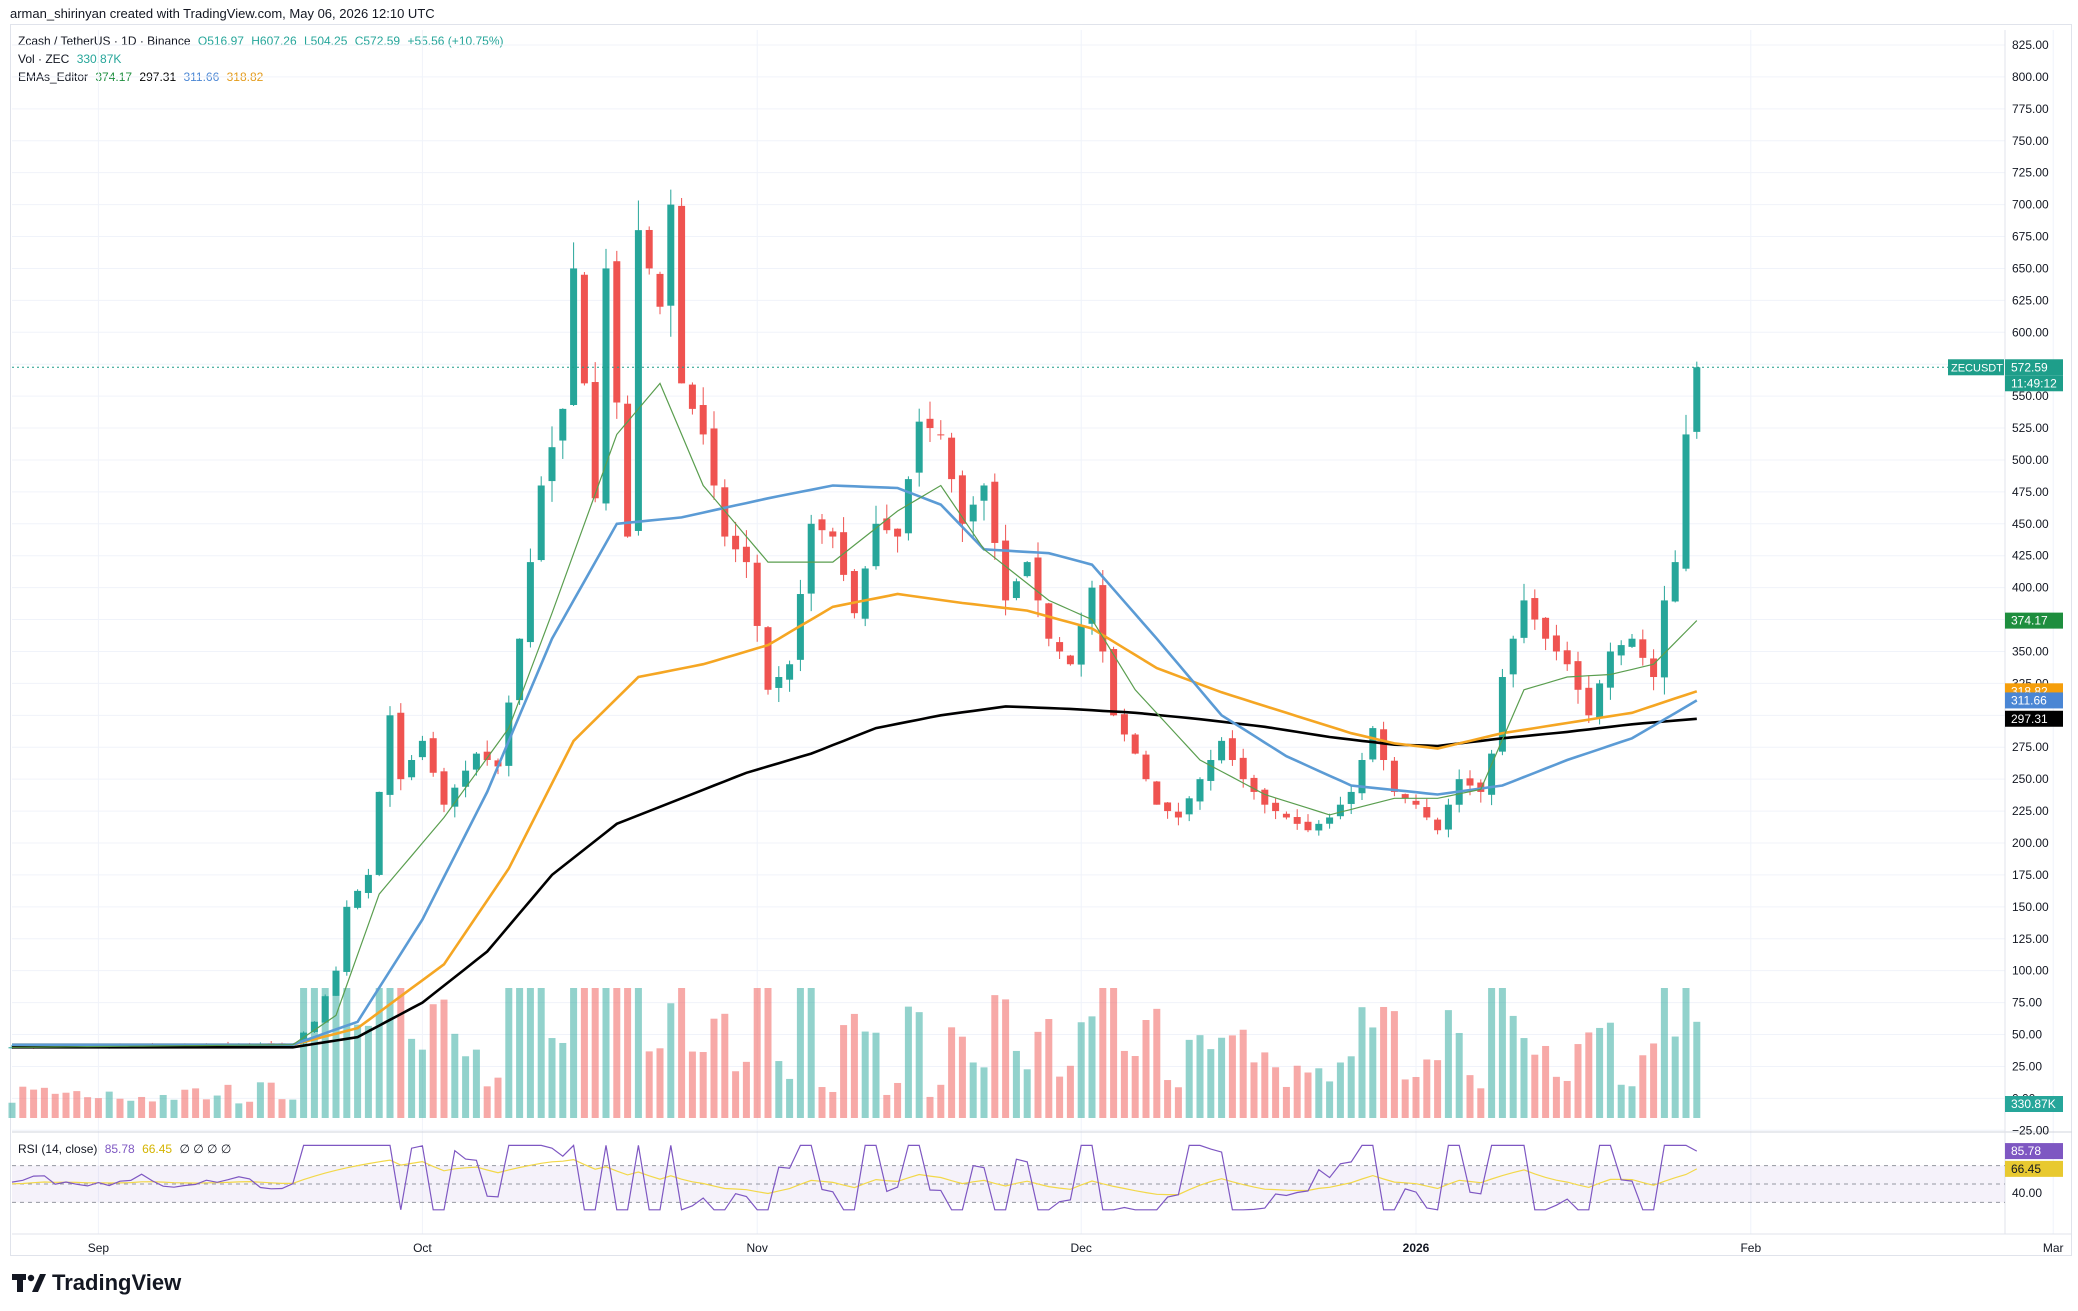 The width and height of the screenshot is (2078, 1311). I want to click on ohlc-change: +55.56 (+10.75%), so click(455, 41).